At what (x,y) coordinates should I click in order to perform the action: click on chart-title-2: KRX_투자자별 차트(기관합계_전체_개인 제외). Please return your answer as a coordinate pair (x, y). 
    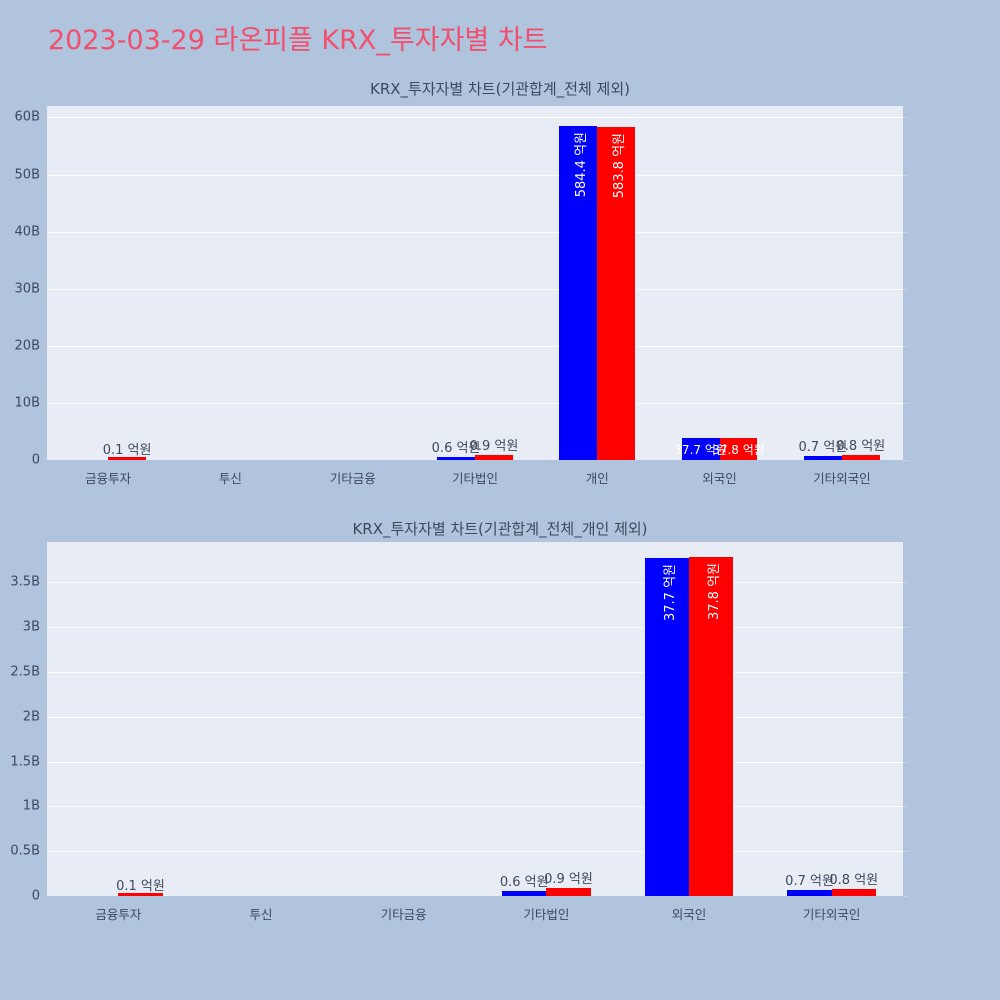
    Looking at the image, I should click on (500, 529).